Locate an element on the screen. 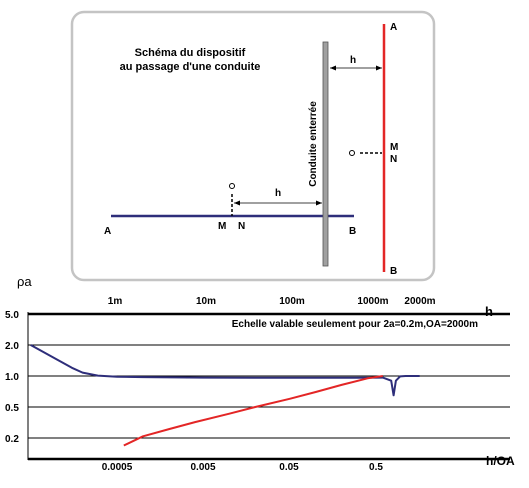 The width and height of the screenshot is (529, 488). x-bottom-tick-label: 0.5 is located at coordinates (376, 467).